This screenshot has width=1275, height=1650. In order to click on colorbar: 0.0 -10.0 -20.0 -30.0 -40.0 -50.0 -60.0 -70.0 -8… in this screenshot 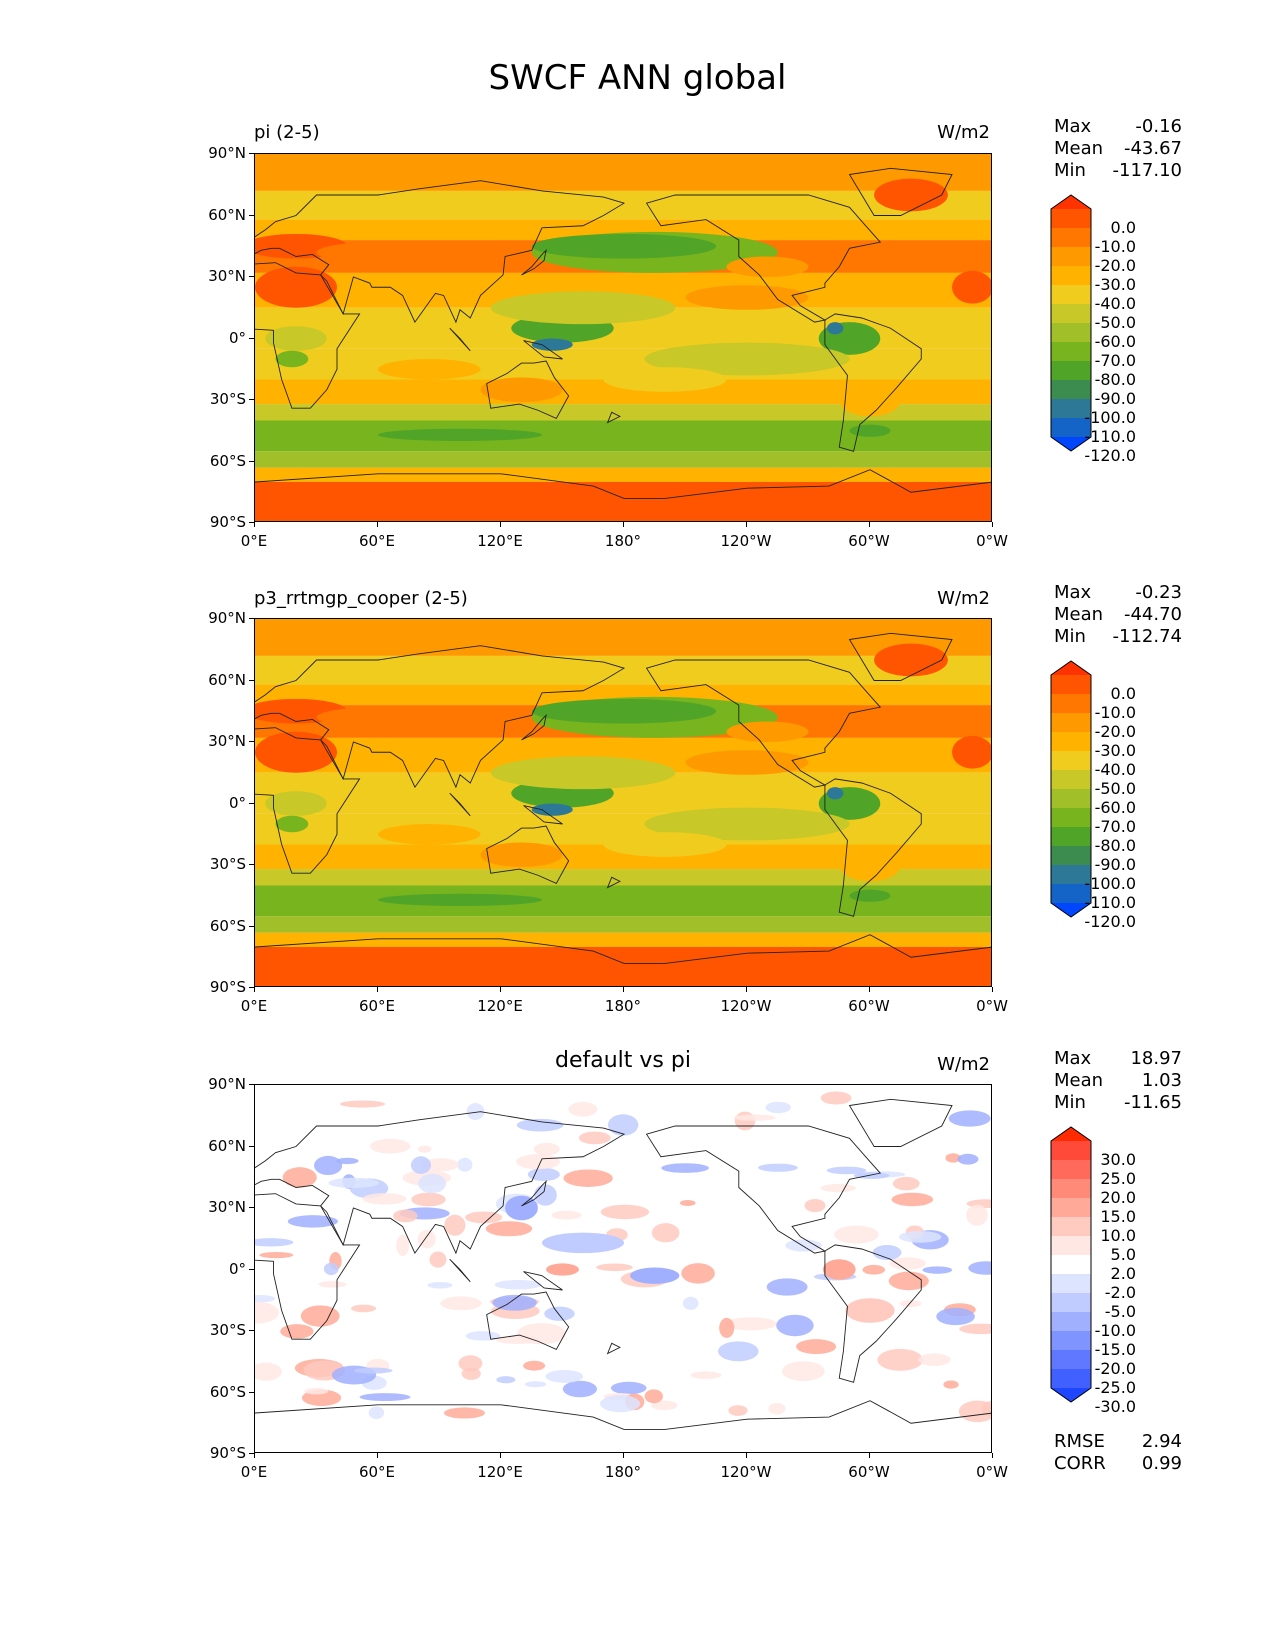, I will do `click(1093, 329)`.